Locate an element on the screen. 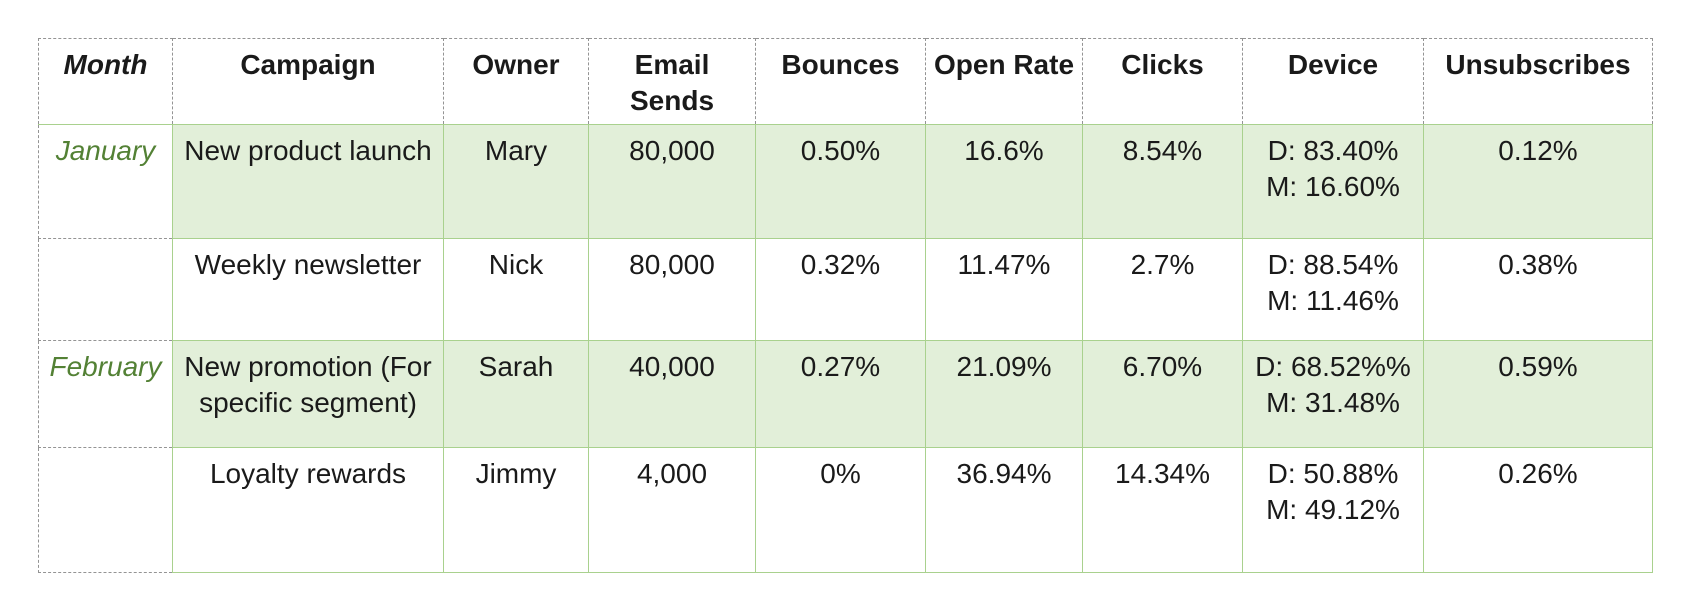 The image size is (1699, 611). cell-device: D: 50.88% M: 49.12% is located at coordinates (1333, 510).